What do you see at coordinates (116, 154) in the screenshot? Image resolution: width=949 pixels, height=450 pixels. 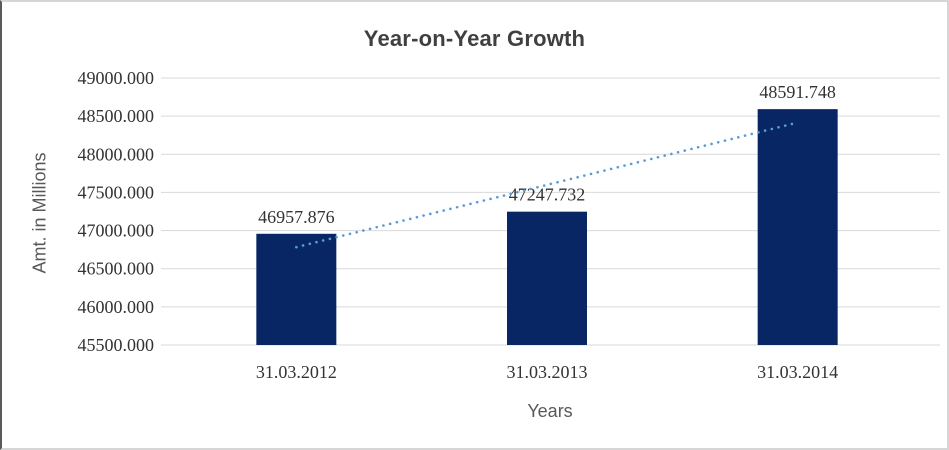 I see `y-tick-label: 48000.000` at bounding box center [116, 154].